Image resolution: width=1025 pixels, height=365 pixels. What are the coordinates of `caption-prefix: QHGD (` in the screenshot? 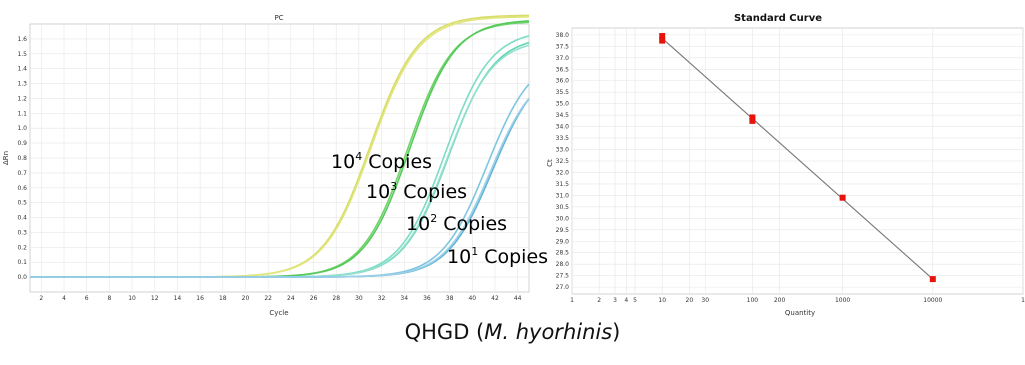 It's located at (444, 332).